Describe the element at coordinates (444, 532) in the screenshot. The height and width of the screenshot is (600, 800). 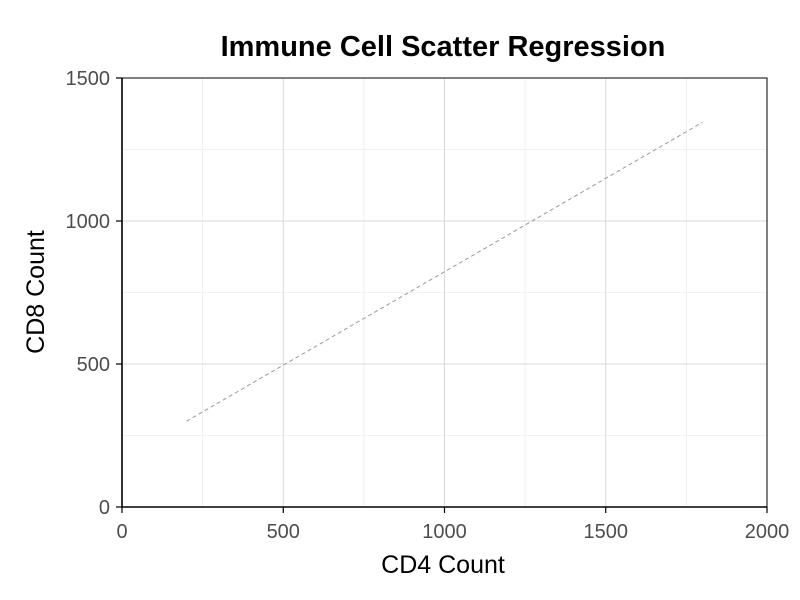
I see `x-tick-label: 1000` at that location.